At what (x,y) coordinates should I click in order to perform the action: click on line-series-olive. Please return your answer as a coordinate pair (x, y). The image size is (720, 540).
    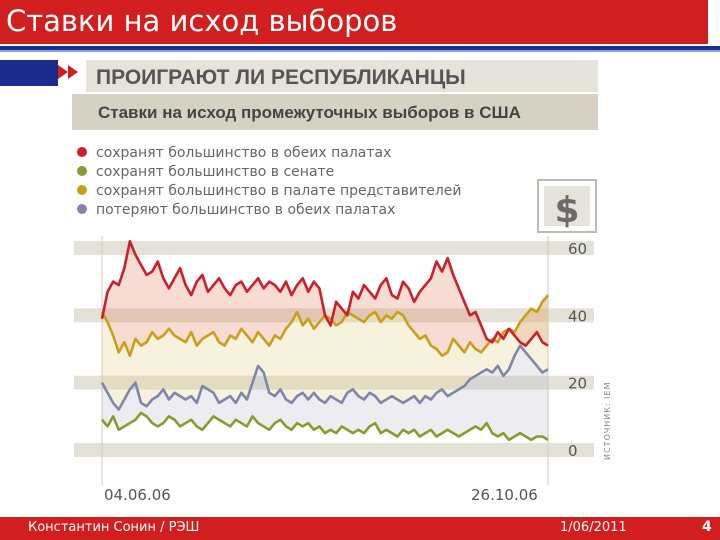
    Looking at the image, I should click on (324, 426).